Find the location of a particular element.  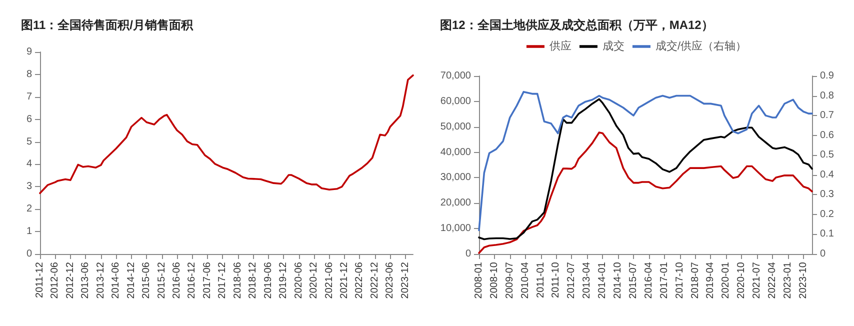

x-tick-label: 2018-12 is located at coordinates (253, 280).